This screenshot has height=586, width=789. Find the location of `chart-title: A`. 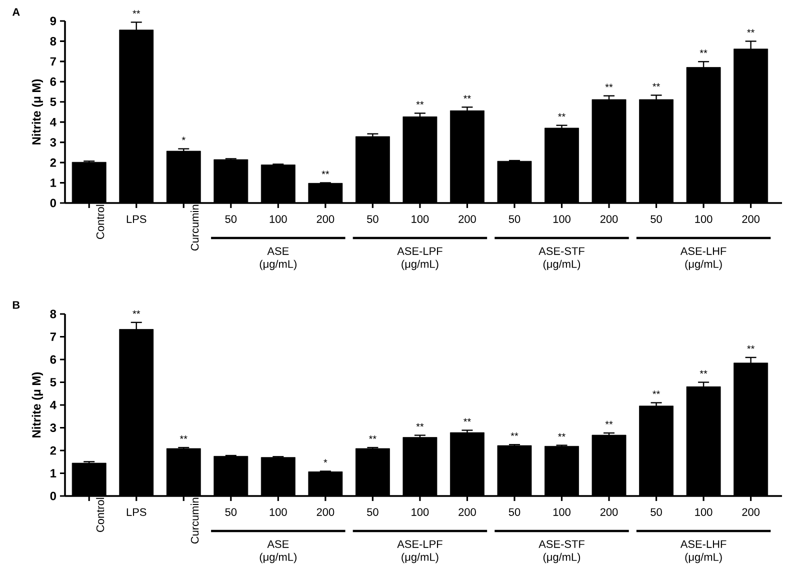

chart-title: A is located at coordinates (16, 12).